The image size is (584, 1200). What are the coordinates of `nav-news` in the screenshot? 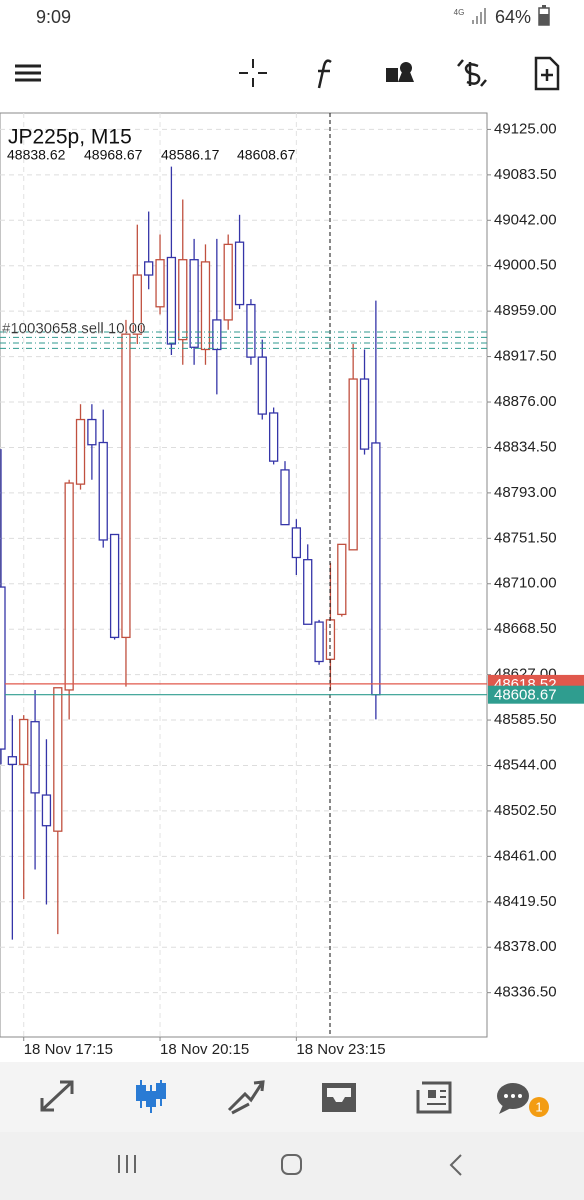 It's located at (434, 1097).